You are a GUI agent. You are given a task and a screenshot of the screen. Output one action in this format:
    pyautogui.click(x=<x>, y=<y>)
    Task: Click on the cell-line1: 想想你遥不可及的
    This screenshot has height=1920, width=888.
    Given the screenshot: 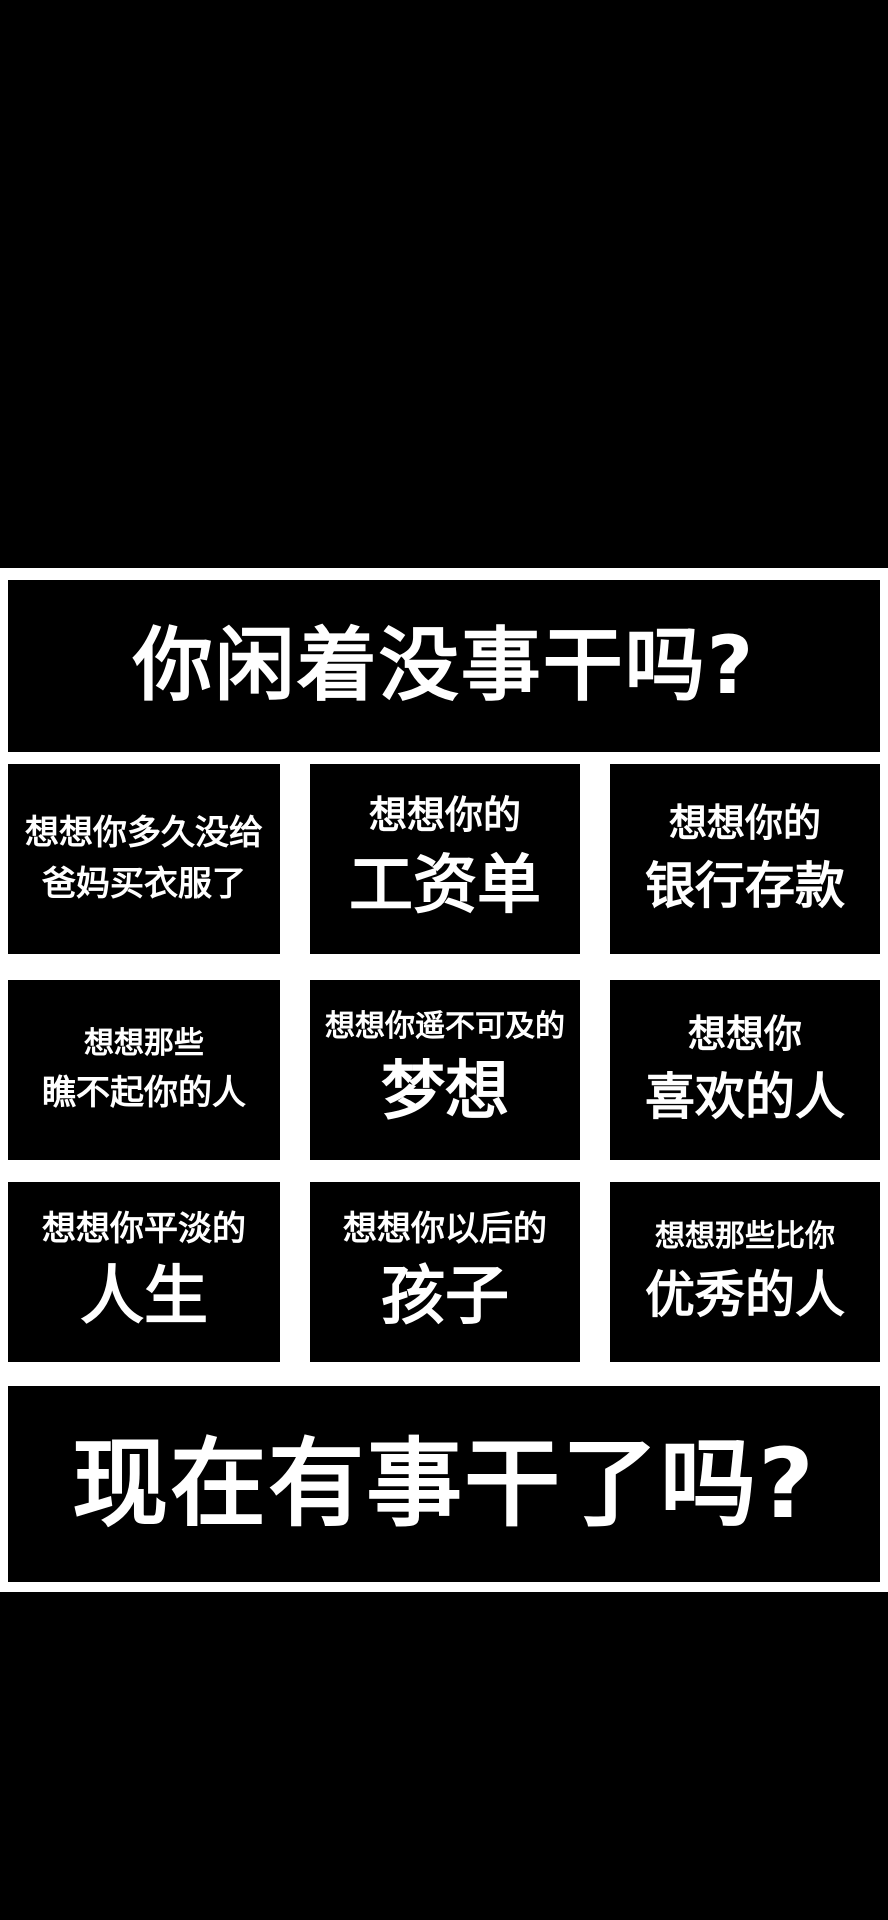 What is the action you would take?
    pyautogui.click(x=445, y=1026)
    